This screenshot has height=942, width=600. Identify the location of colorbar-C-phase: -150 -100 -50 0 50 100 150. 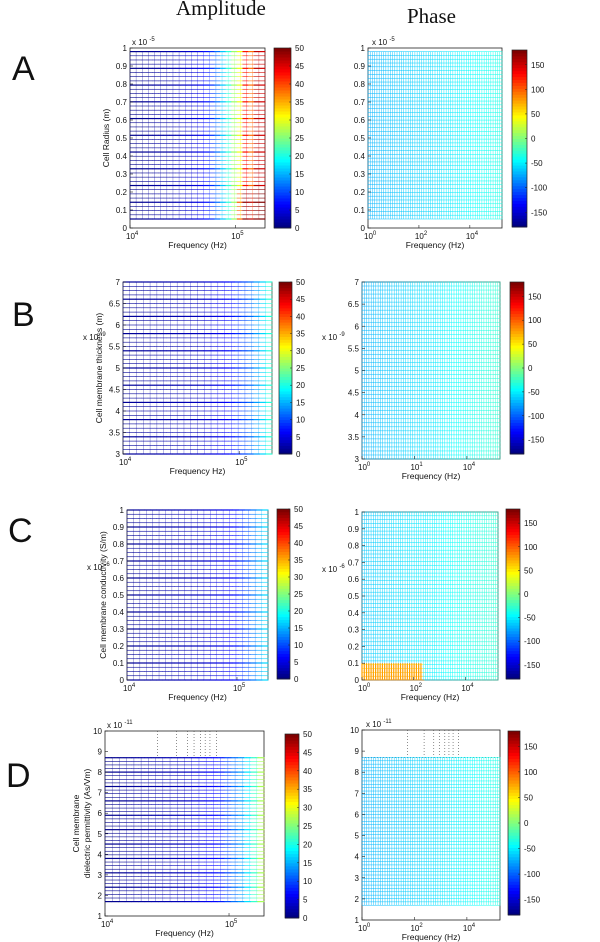
(523, 594).